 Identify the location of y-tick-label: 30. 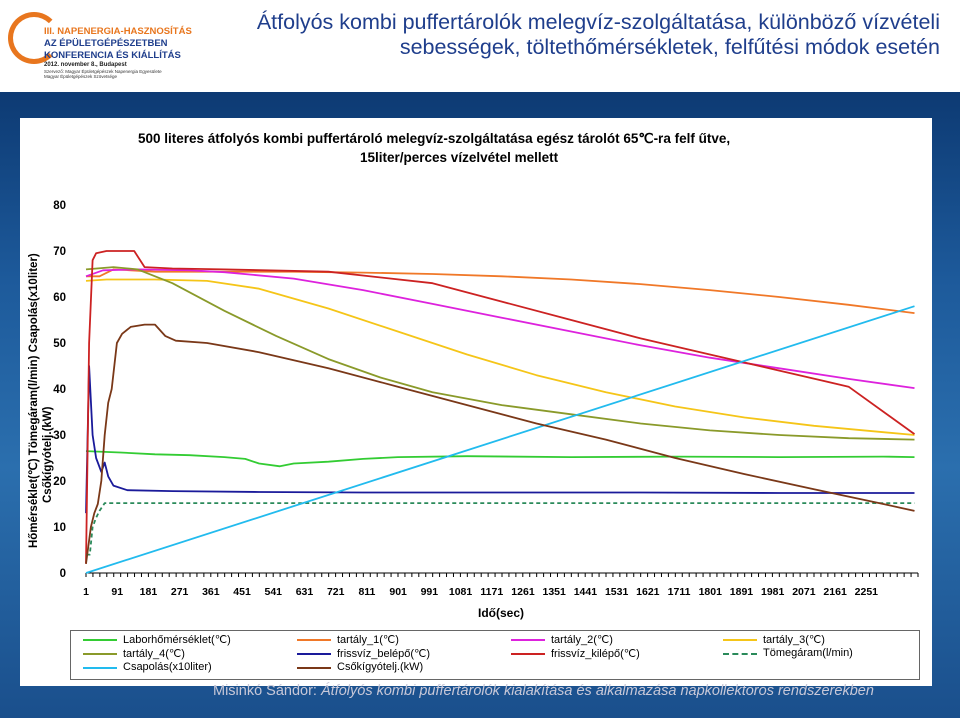
(59, 436).